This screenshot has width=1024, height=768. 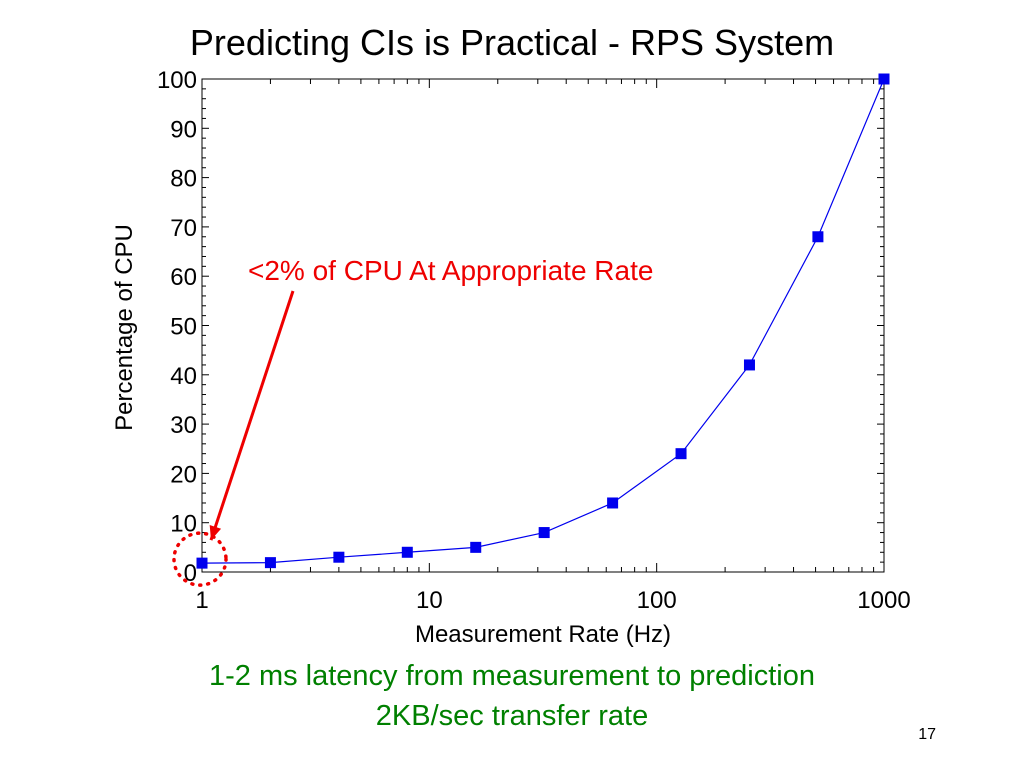 What do you see at coordinates (512, 42) in the screenshot?
I see `slide-title: Predicting CIs is Practical - RPS System` at bounding box center [512, 42].